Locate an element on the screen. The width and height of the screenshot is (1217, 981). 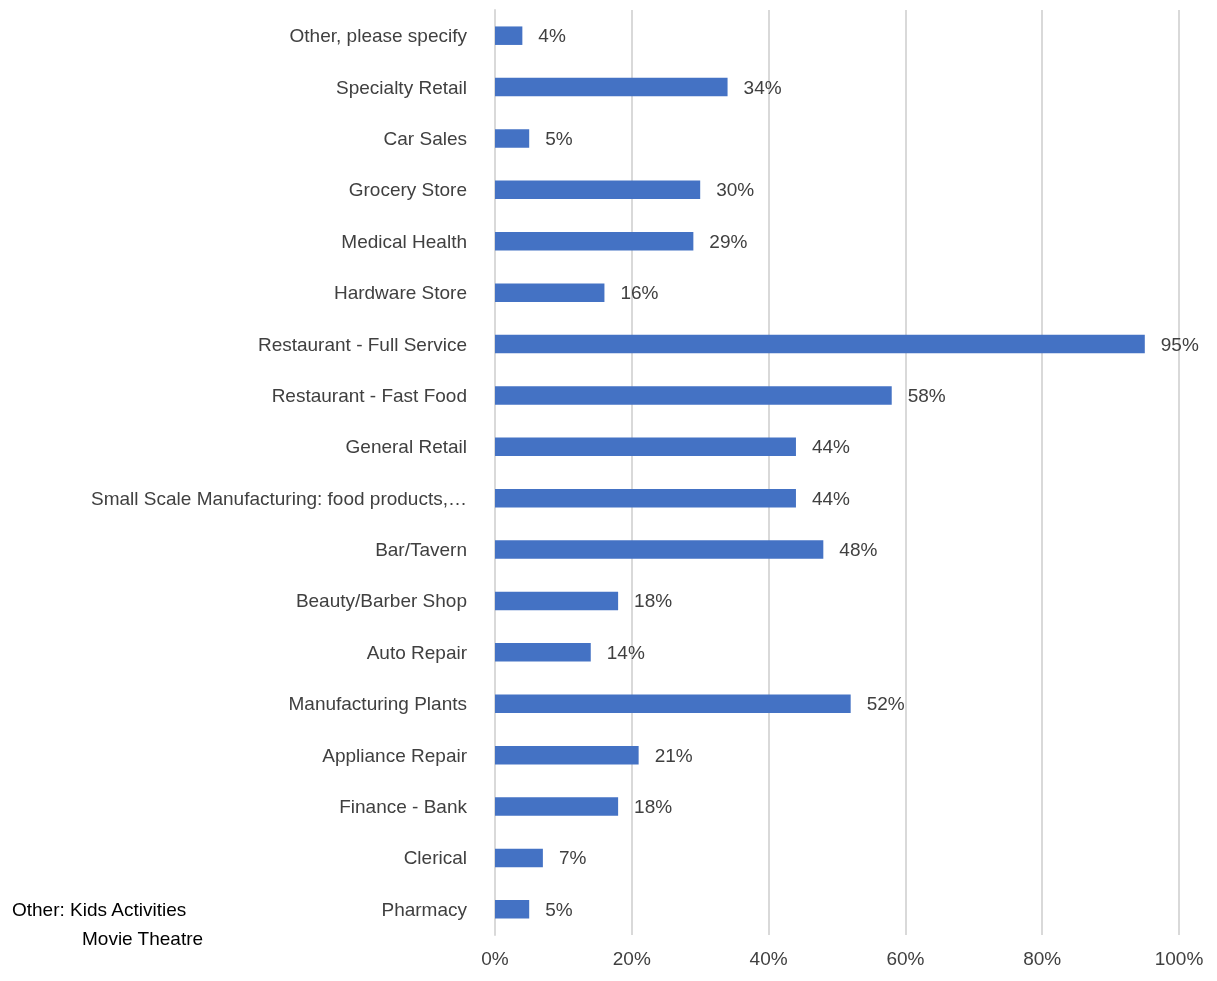
text: Other: Kids Activities is located at coordinates (99, 909).